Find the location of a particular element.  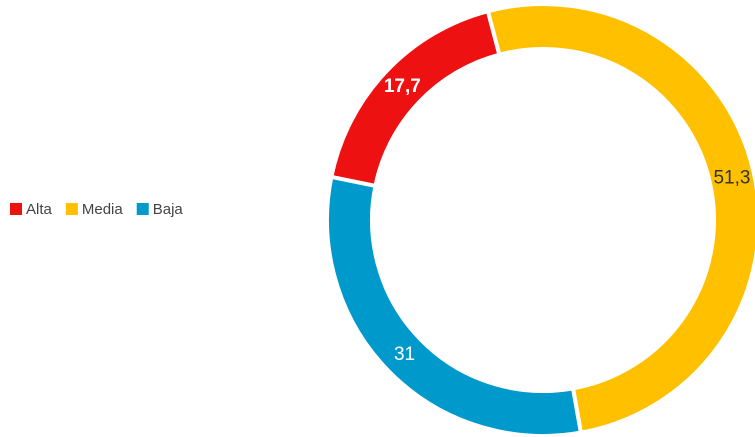

data-label: 51,3 is located at coordinates (731, 177).